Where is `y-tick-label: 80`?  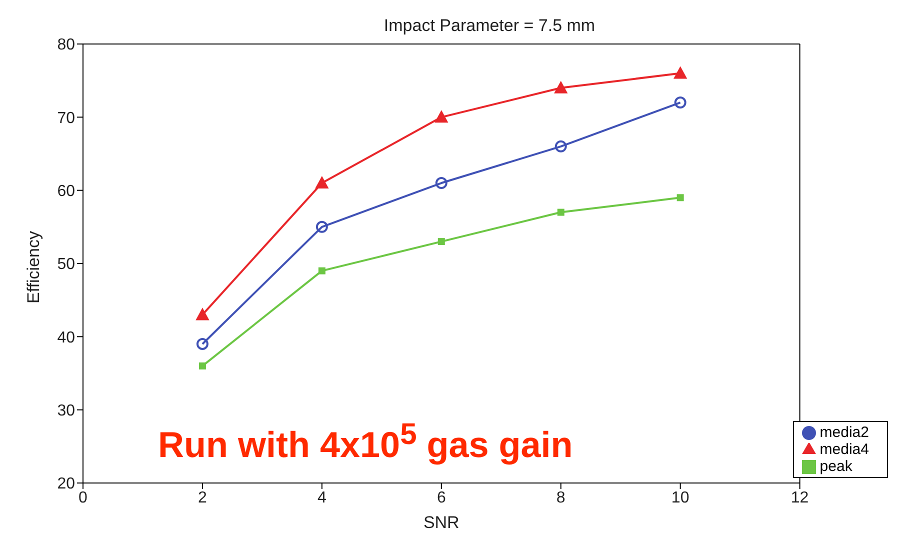 y-tick-label: 80 is located at coordinates (66, 45).